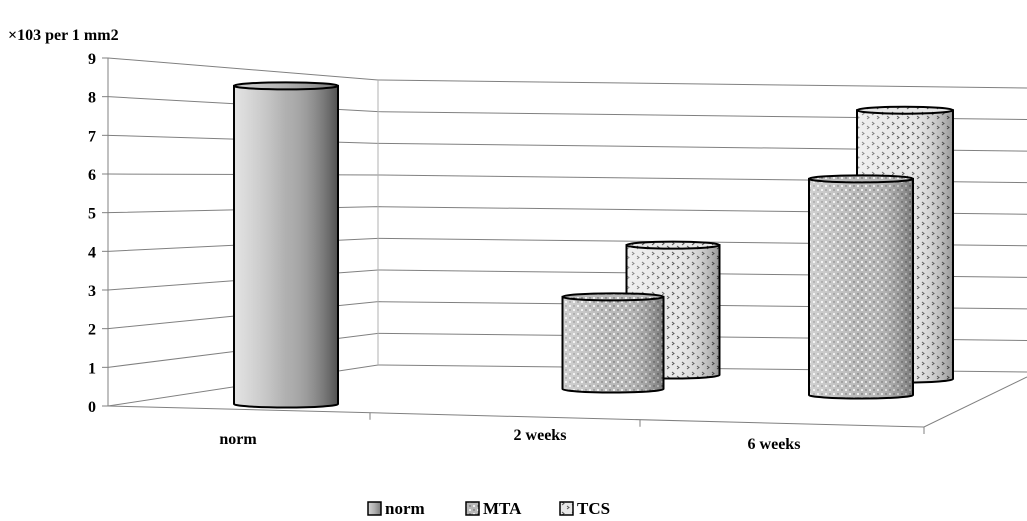  I want to click on y-tick-label: 9, so click(92, 59).